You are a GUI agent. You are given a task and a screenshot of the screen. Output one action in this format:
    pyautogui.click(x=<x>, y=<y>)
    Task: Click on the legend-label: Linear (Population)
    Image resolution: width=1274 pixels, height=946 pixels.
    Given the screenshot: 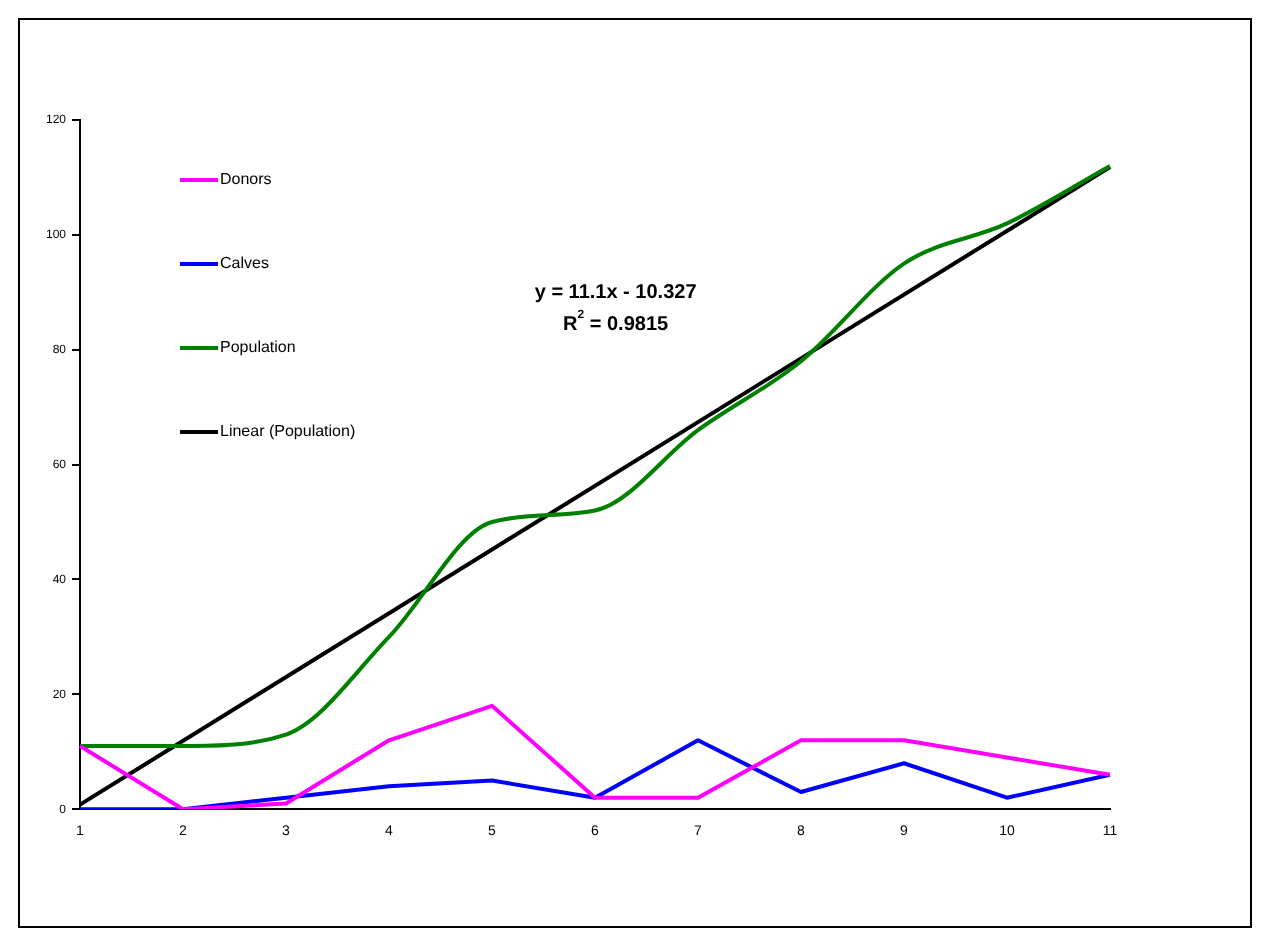 What is the action you would take?
    pyautogui.click(x=288, y=431)
    